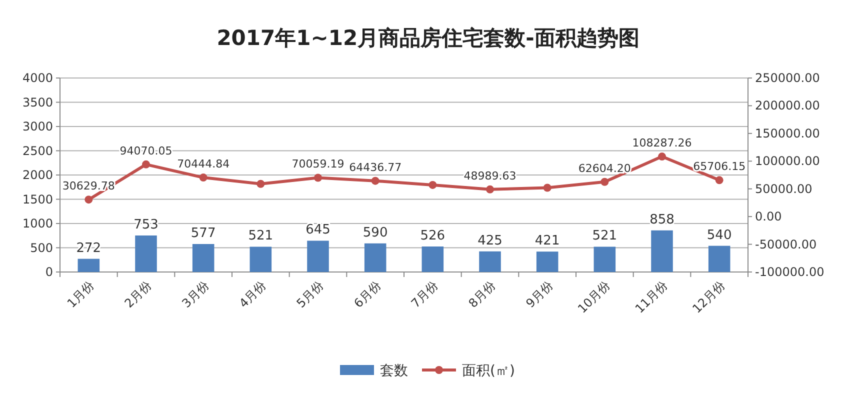 The height and width of the screenshot is (400, 857). Describe the element at coordinates (375, 167) in the screenshot. I see `data-label: 64436.77` at that location.